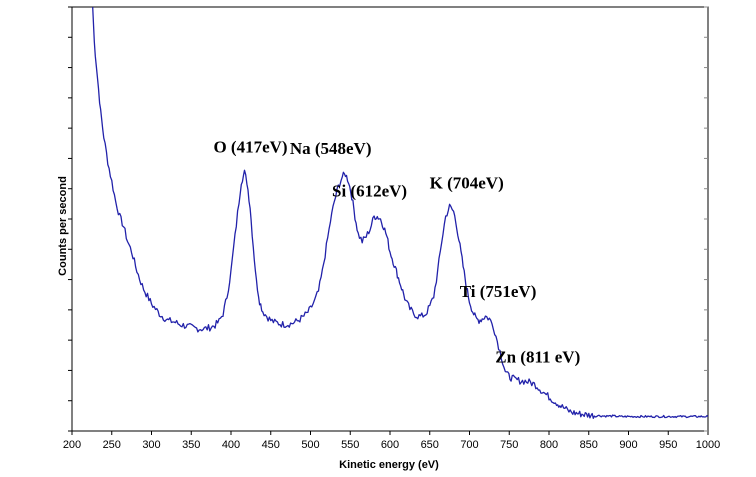 This screenshot has width=756, height=477. What do you see at coordinates (509, 445) in the screenshot?
I see `x-tick-label-750: 750` at bounding box center [509, 445].